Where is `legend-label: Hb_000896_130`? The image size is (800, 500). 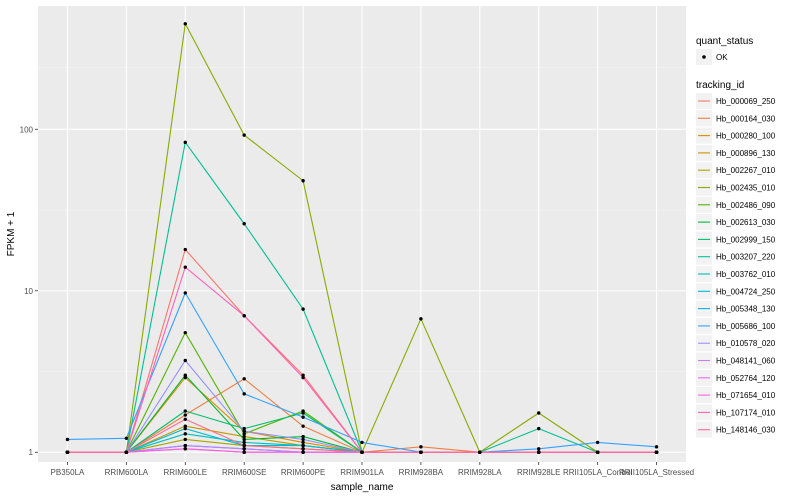
legend-label: Hb_000896_130 is located at coordinates (746, 153).